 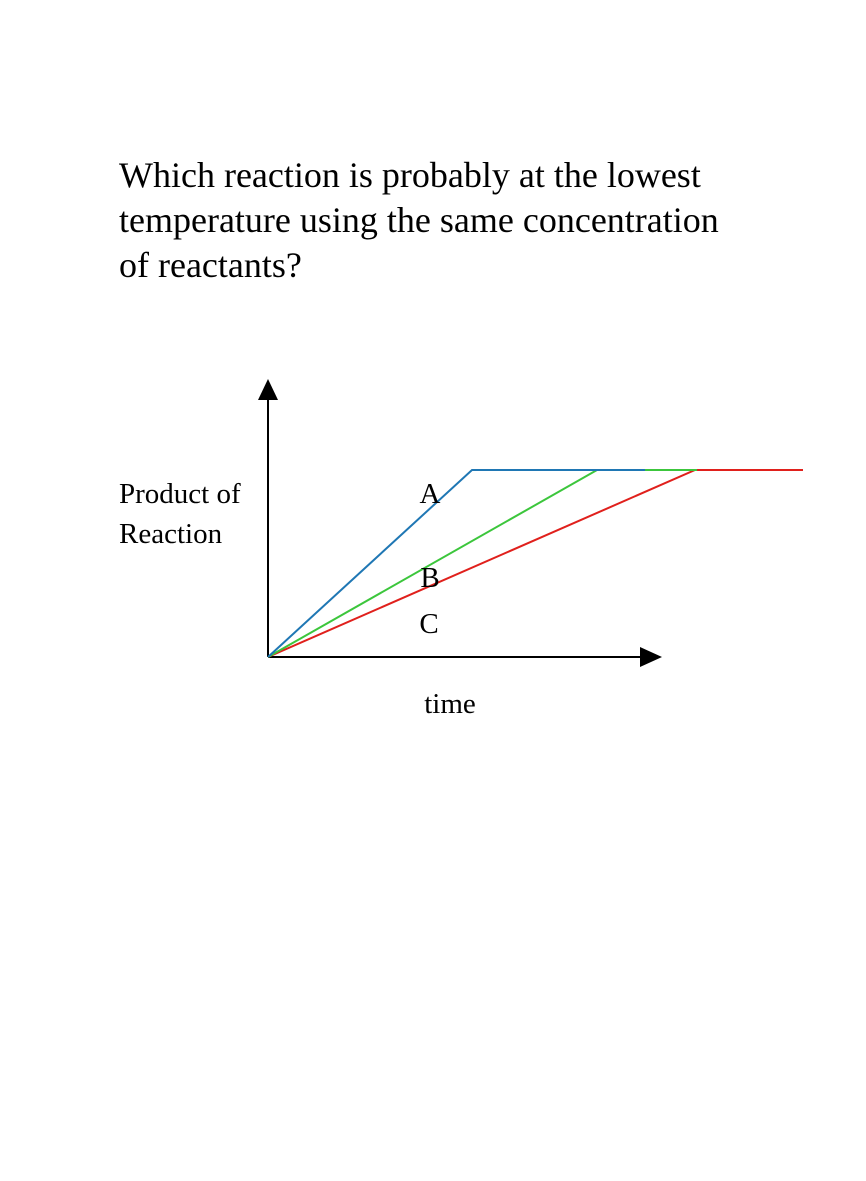 What do you see at coordinates (180, 494) in the screenshot?
I see `y-axis-label: Product of` at bounding box center [180, 494].